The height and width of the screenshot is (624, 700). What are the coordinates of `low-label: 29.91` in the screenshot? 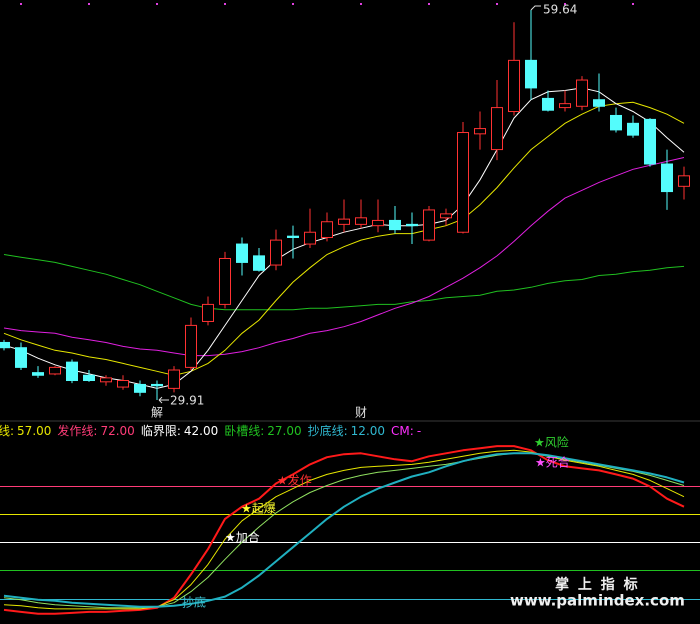 It's located at (187, 401).